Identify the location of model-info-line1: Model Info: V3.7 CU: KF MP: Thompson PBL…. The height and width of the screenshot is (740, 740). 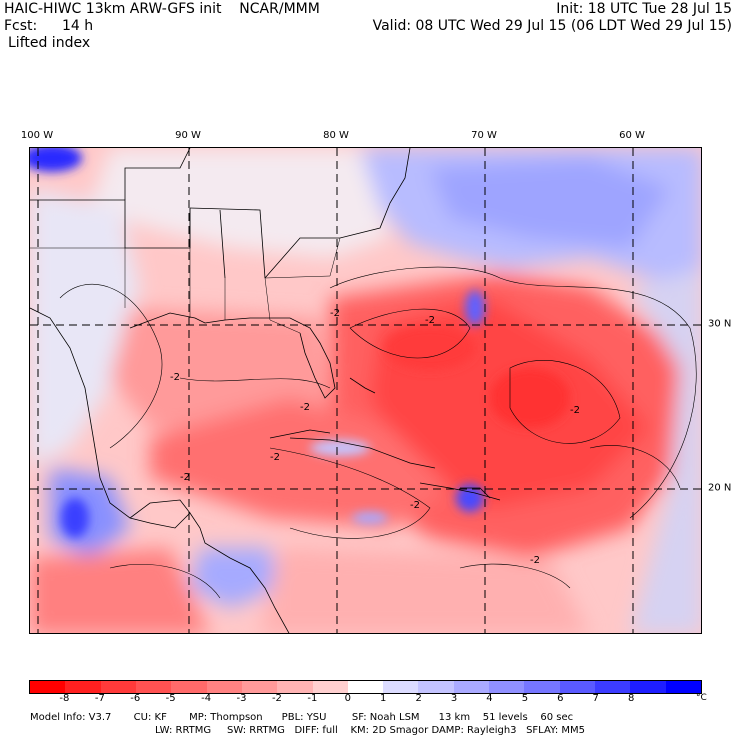
(302, 717).